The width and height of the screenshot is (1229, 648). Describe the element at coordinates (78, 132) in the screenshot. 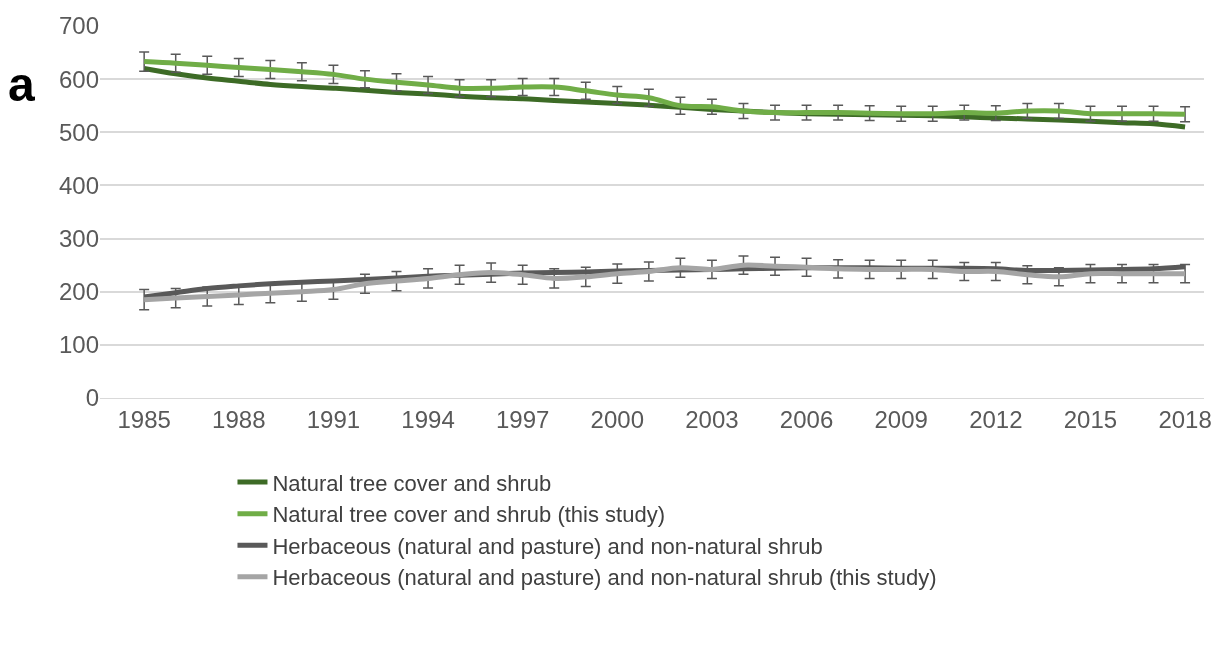

I see `y-tick-label: 500` at that location.